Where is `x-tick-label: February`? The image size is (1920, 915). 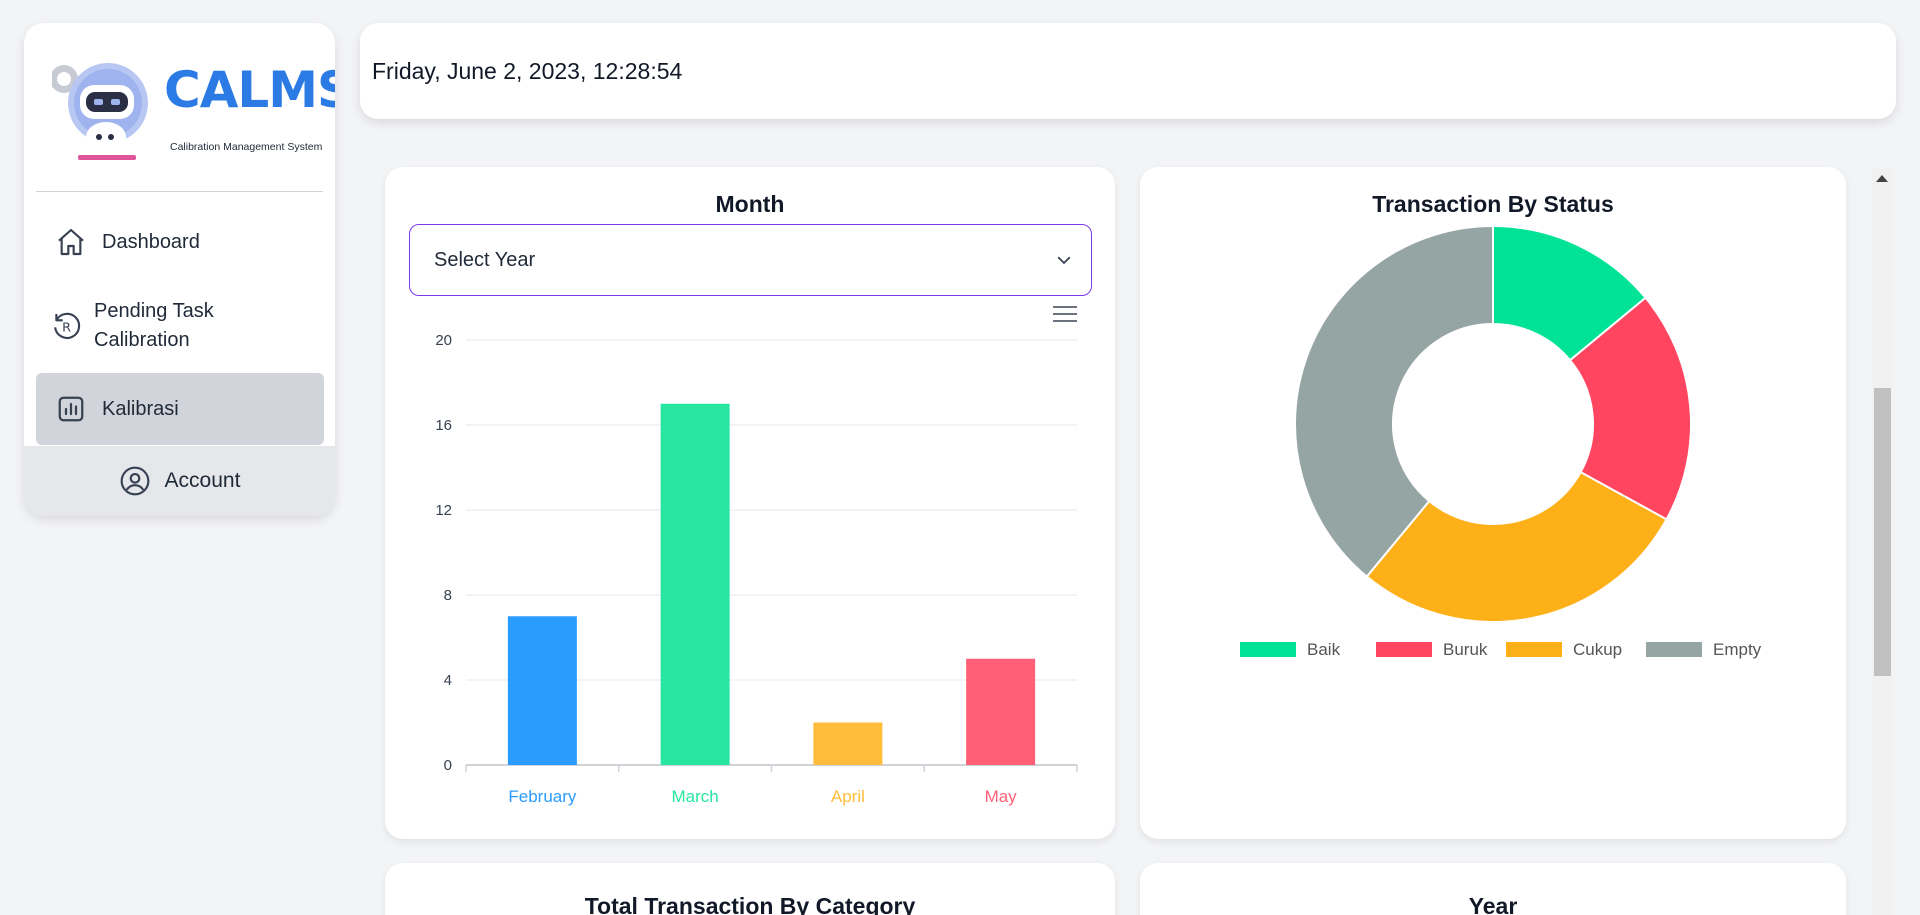
x-tick-label: February is located at coordinates (542, 796).